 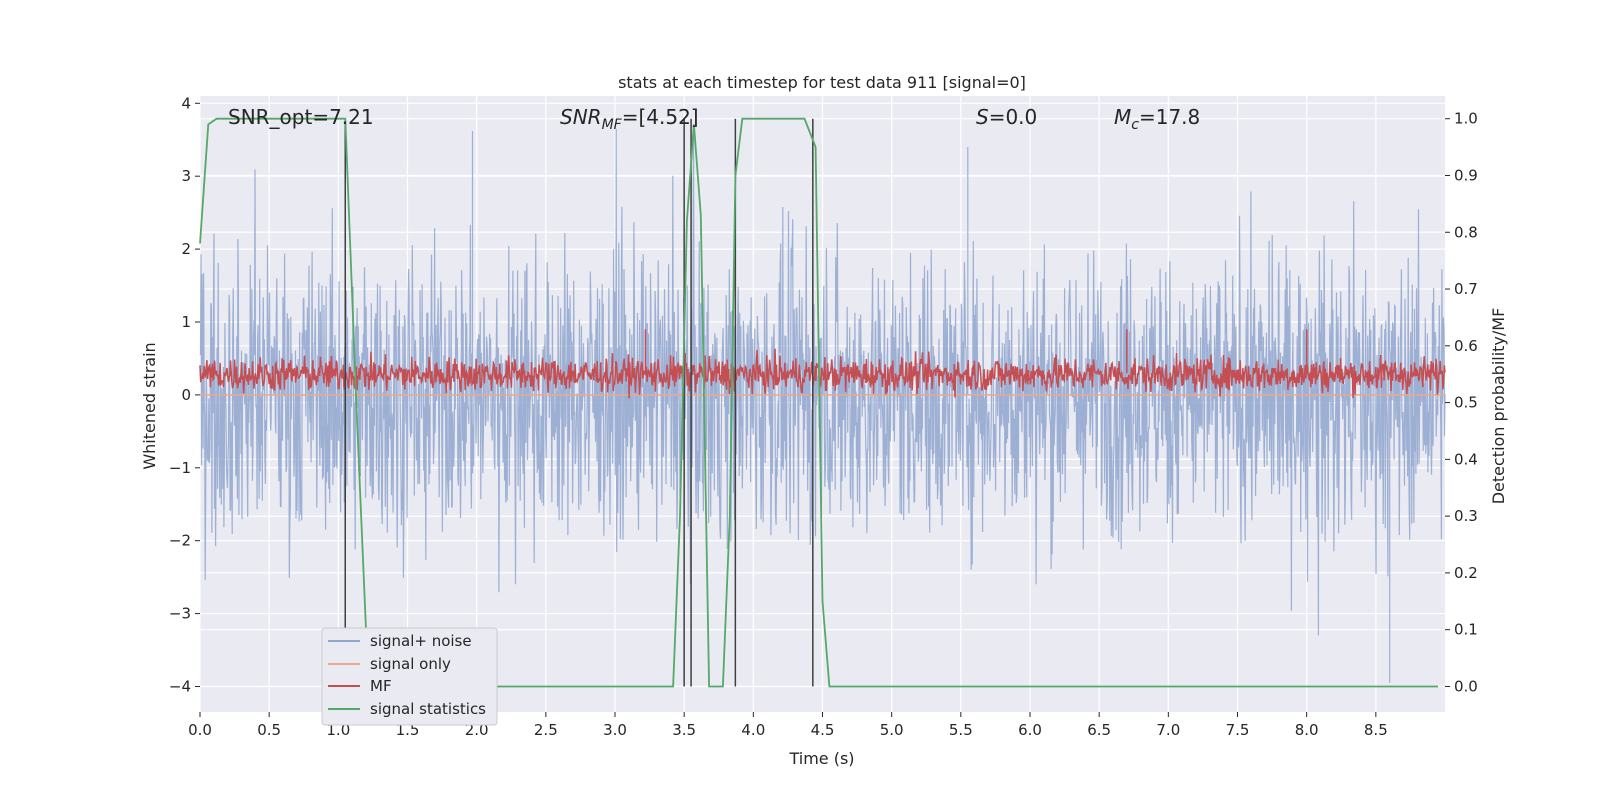 I want to click on annotation-snr-opt: SNR_opt=7.21, so click(x=301, y=117).